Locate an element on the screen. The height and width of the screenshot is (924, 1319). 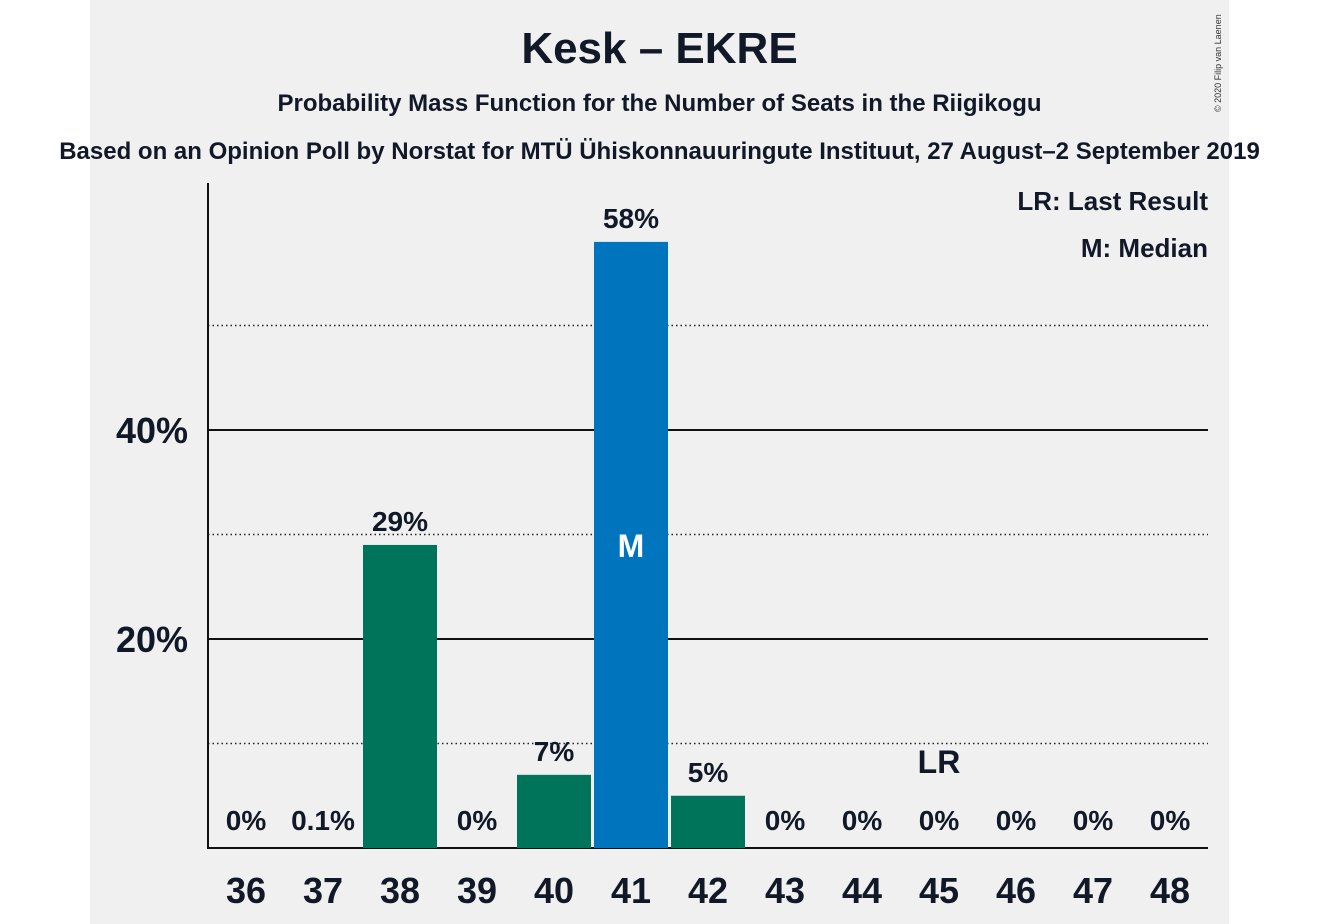
x-tick-label-44: 44 is located at coordinates (862, 890).